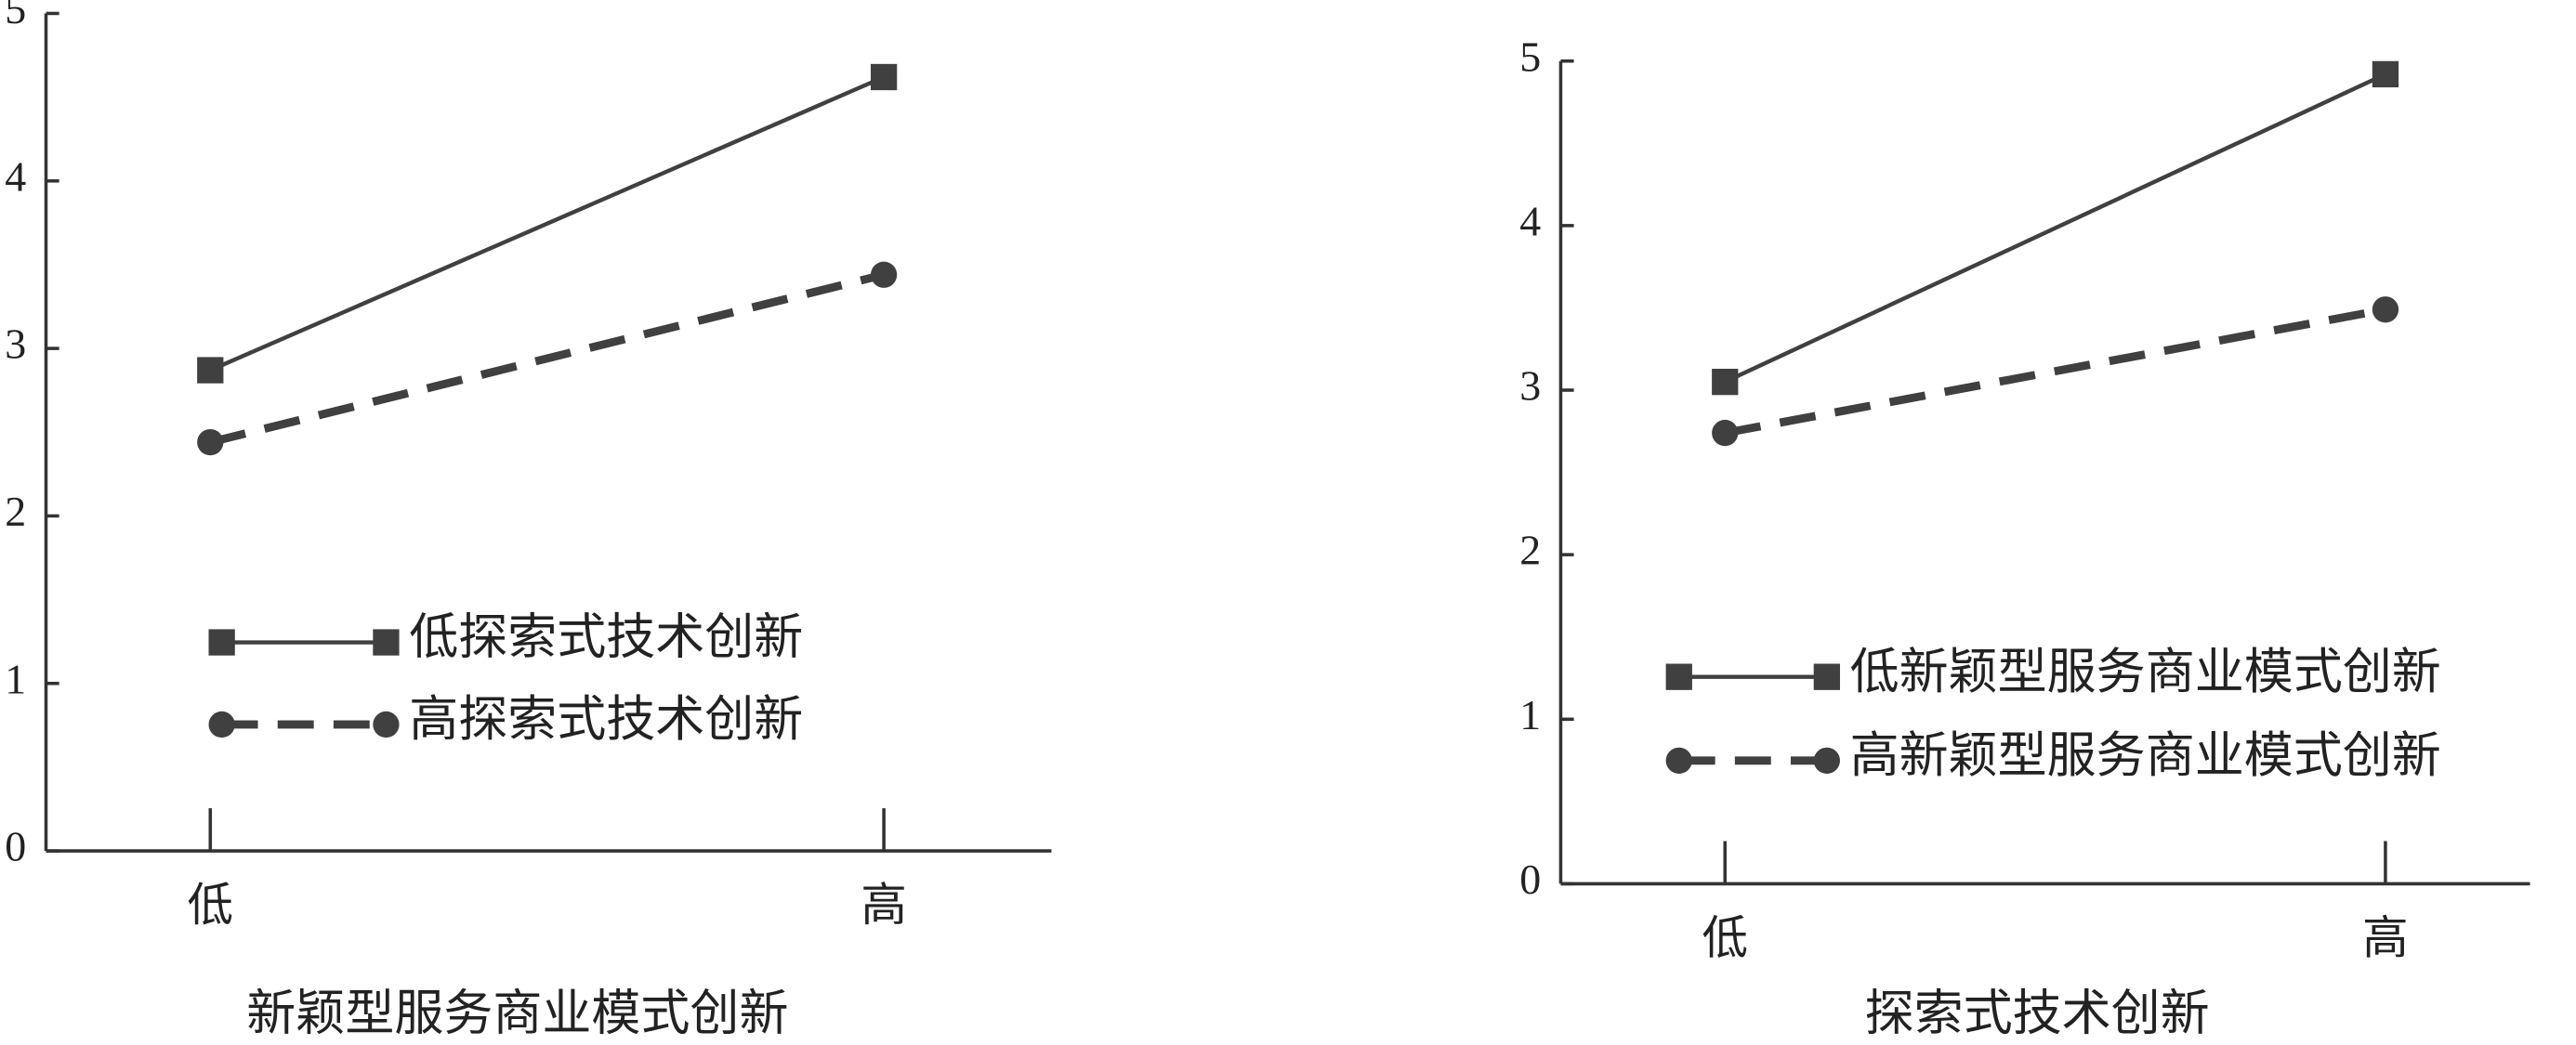 The image size is (2576, 1045). What do you see at coordinates (2145, 672) in the screenshot?
I see `legend-label: 低新颖型服务商业模式创新` at bounding box center [2145, 672].